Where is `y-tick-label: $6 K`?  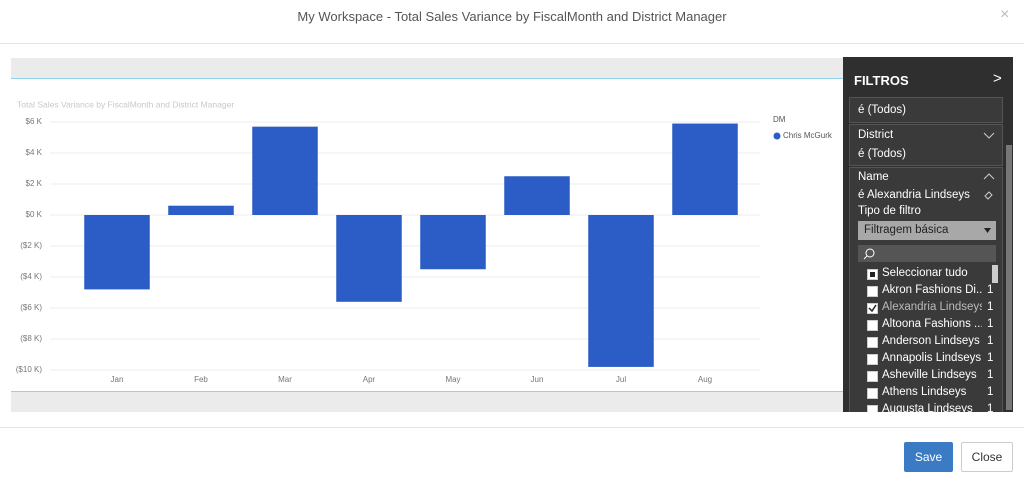 y-tick-label: $6 K is located at coordinates (34, 121).